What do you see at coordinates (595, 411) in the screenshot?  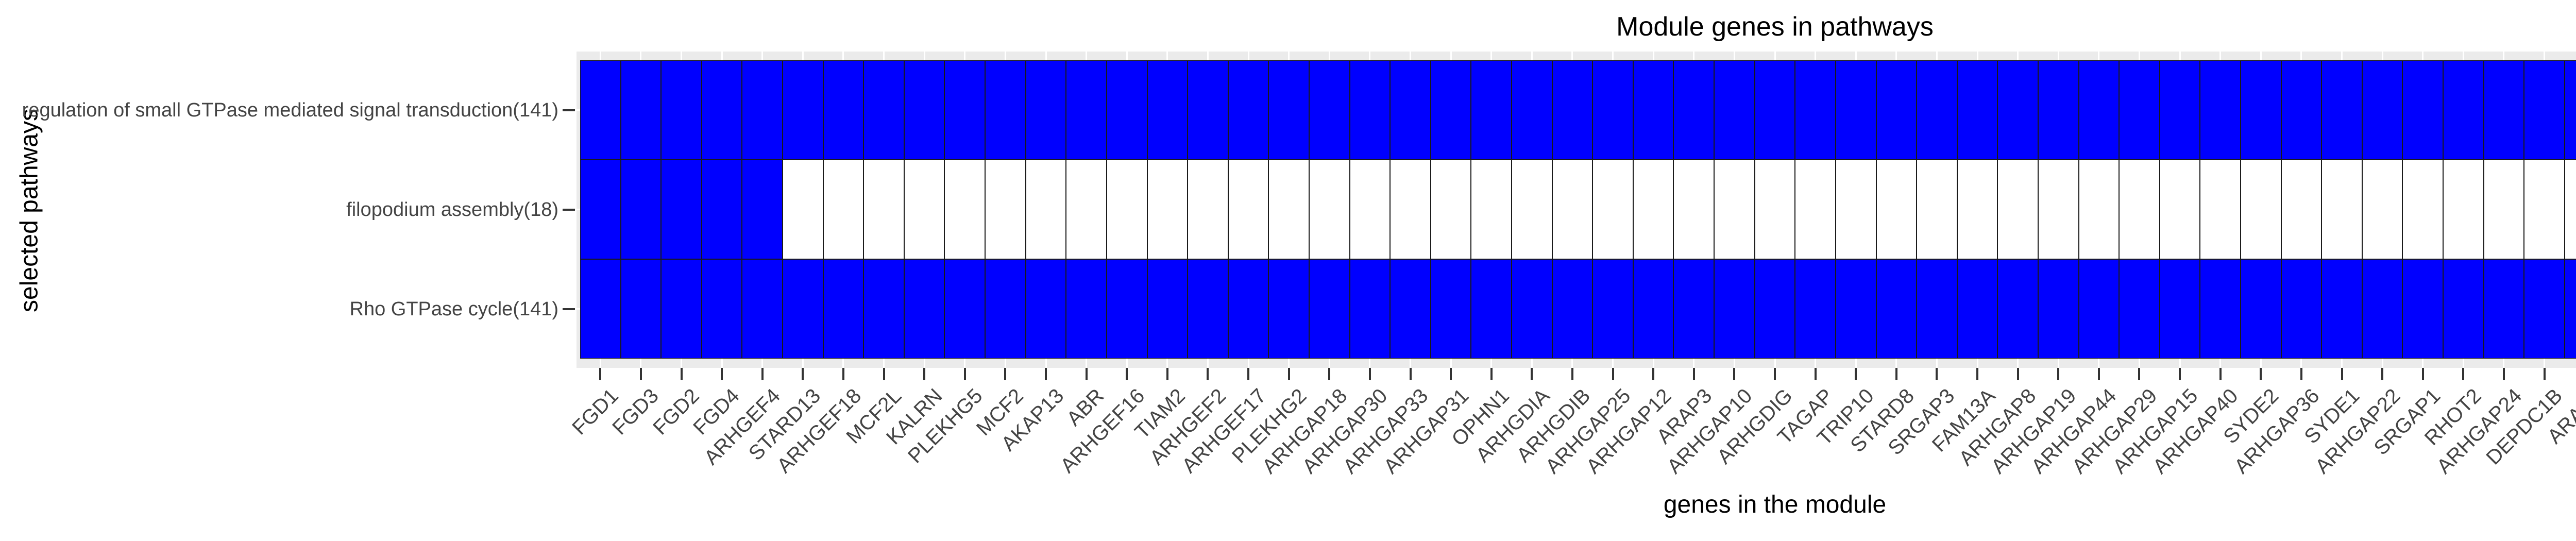 I see `x-tick-label: FGD1` at bounding box center [595, 411].